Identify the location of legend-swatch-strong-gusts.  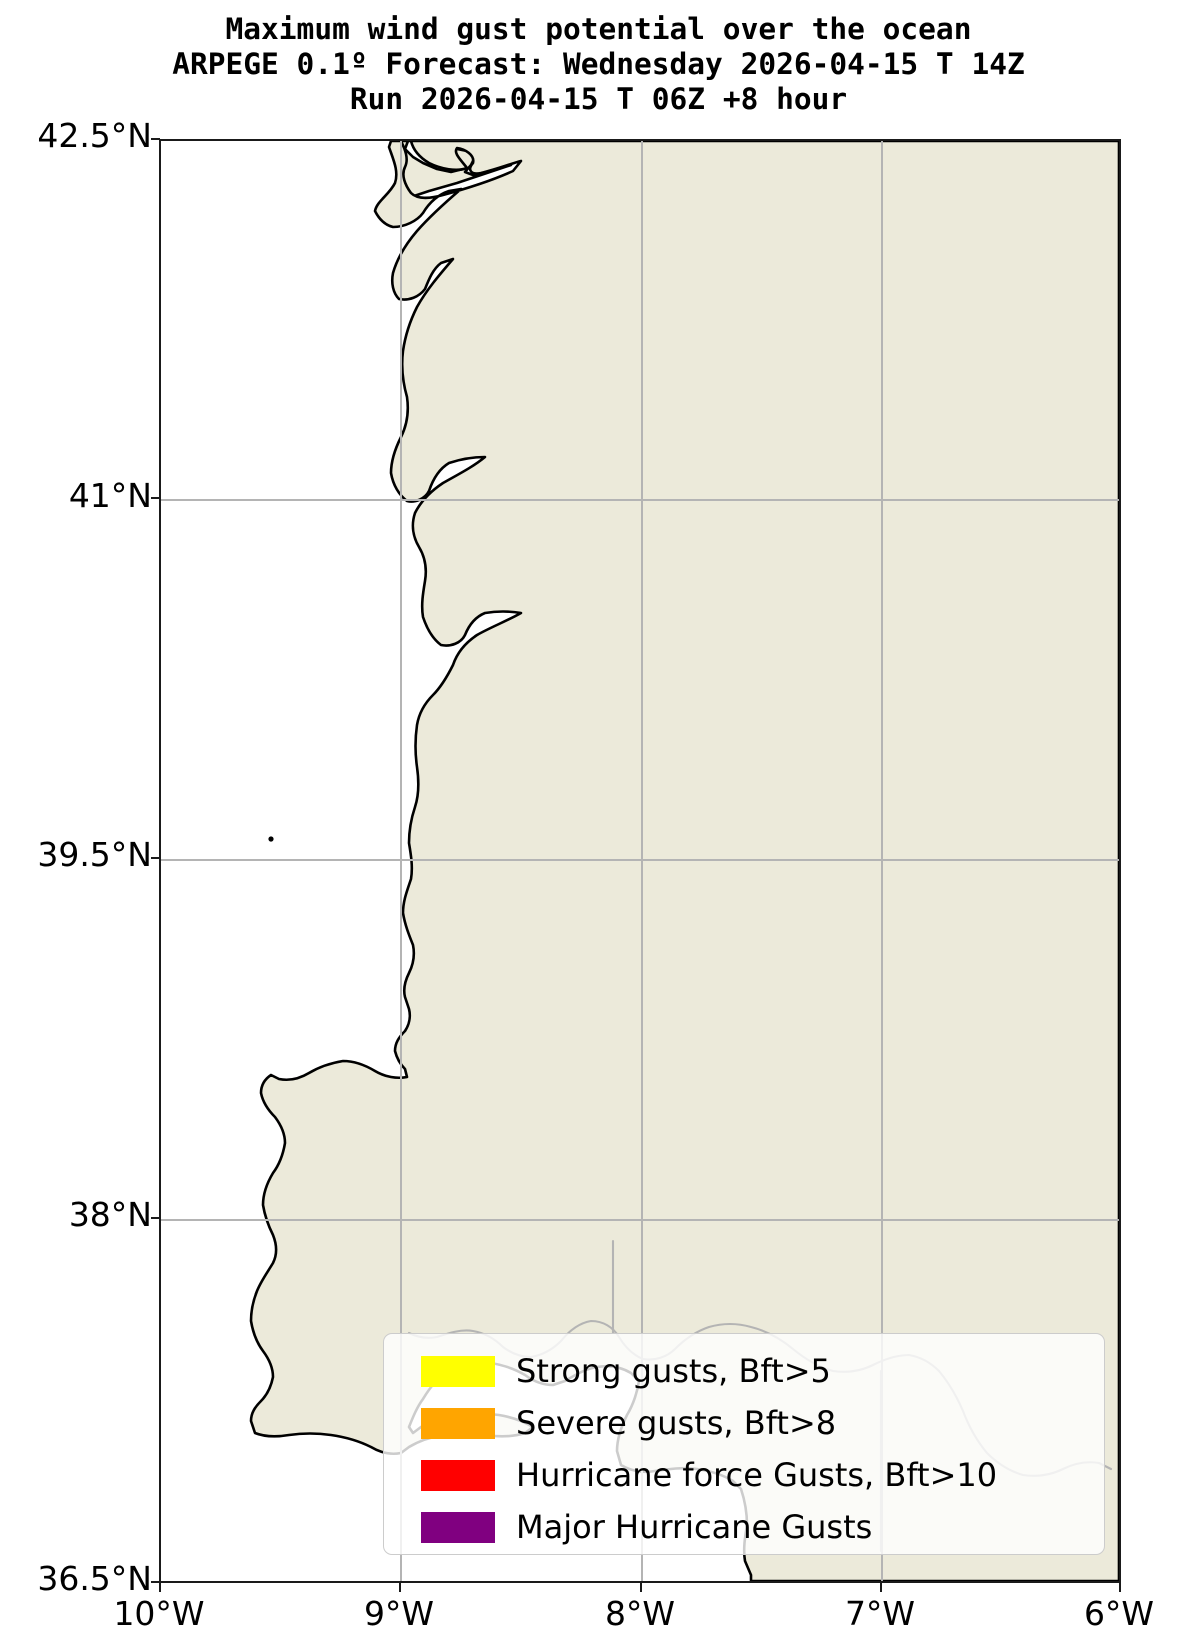
(458, 1371).